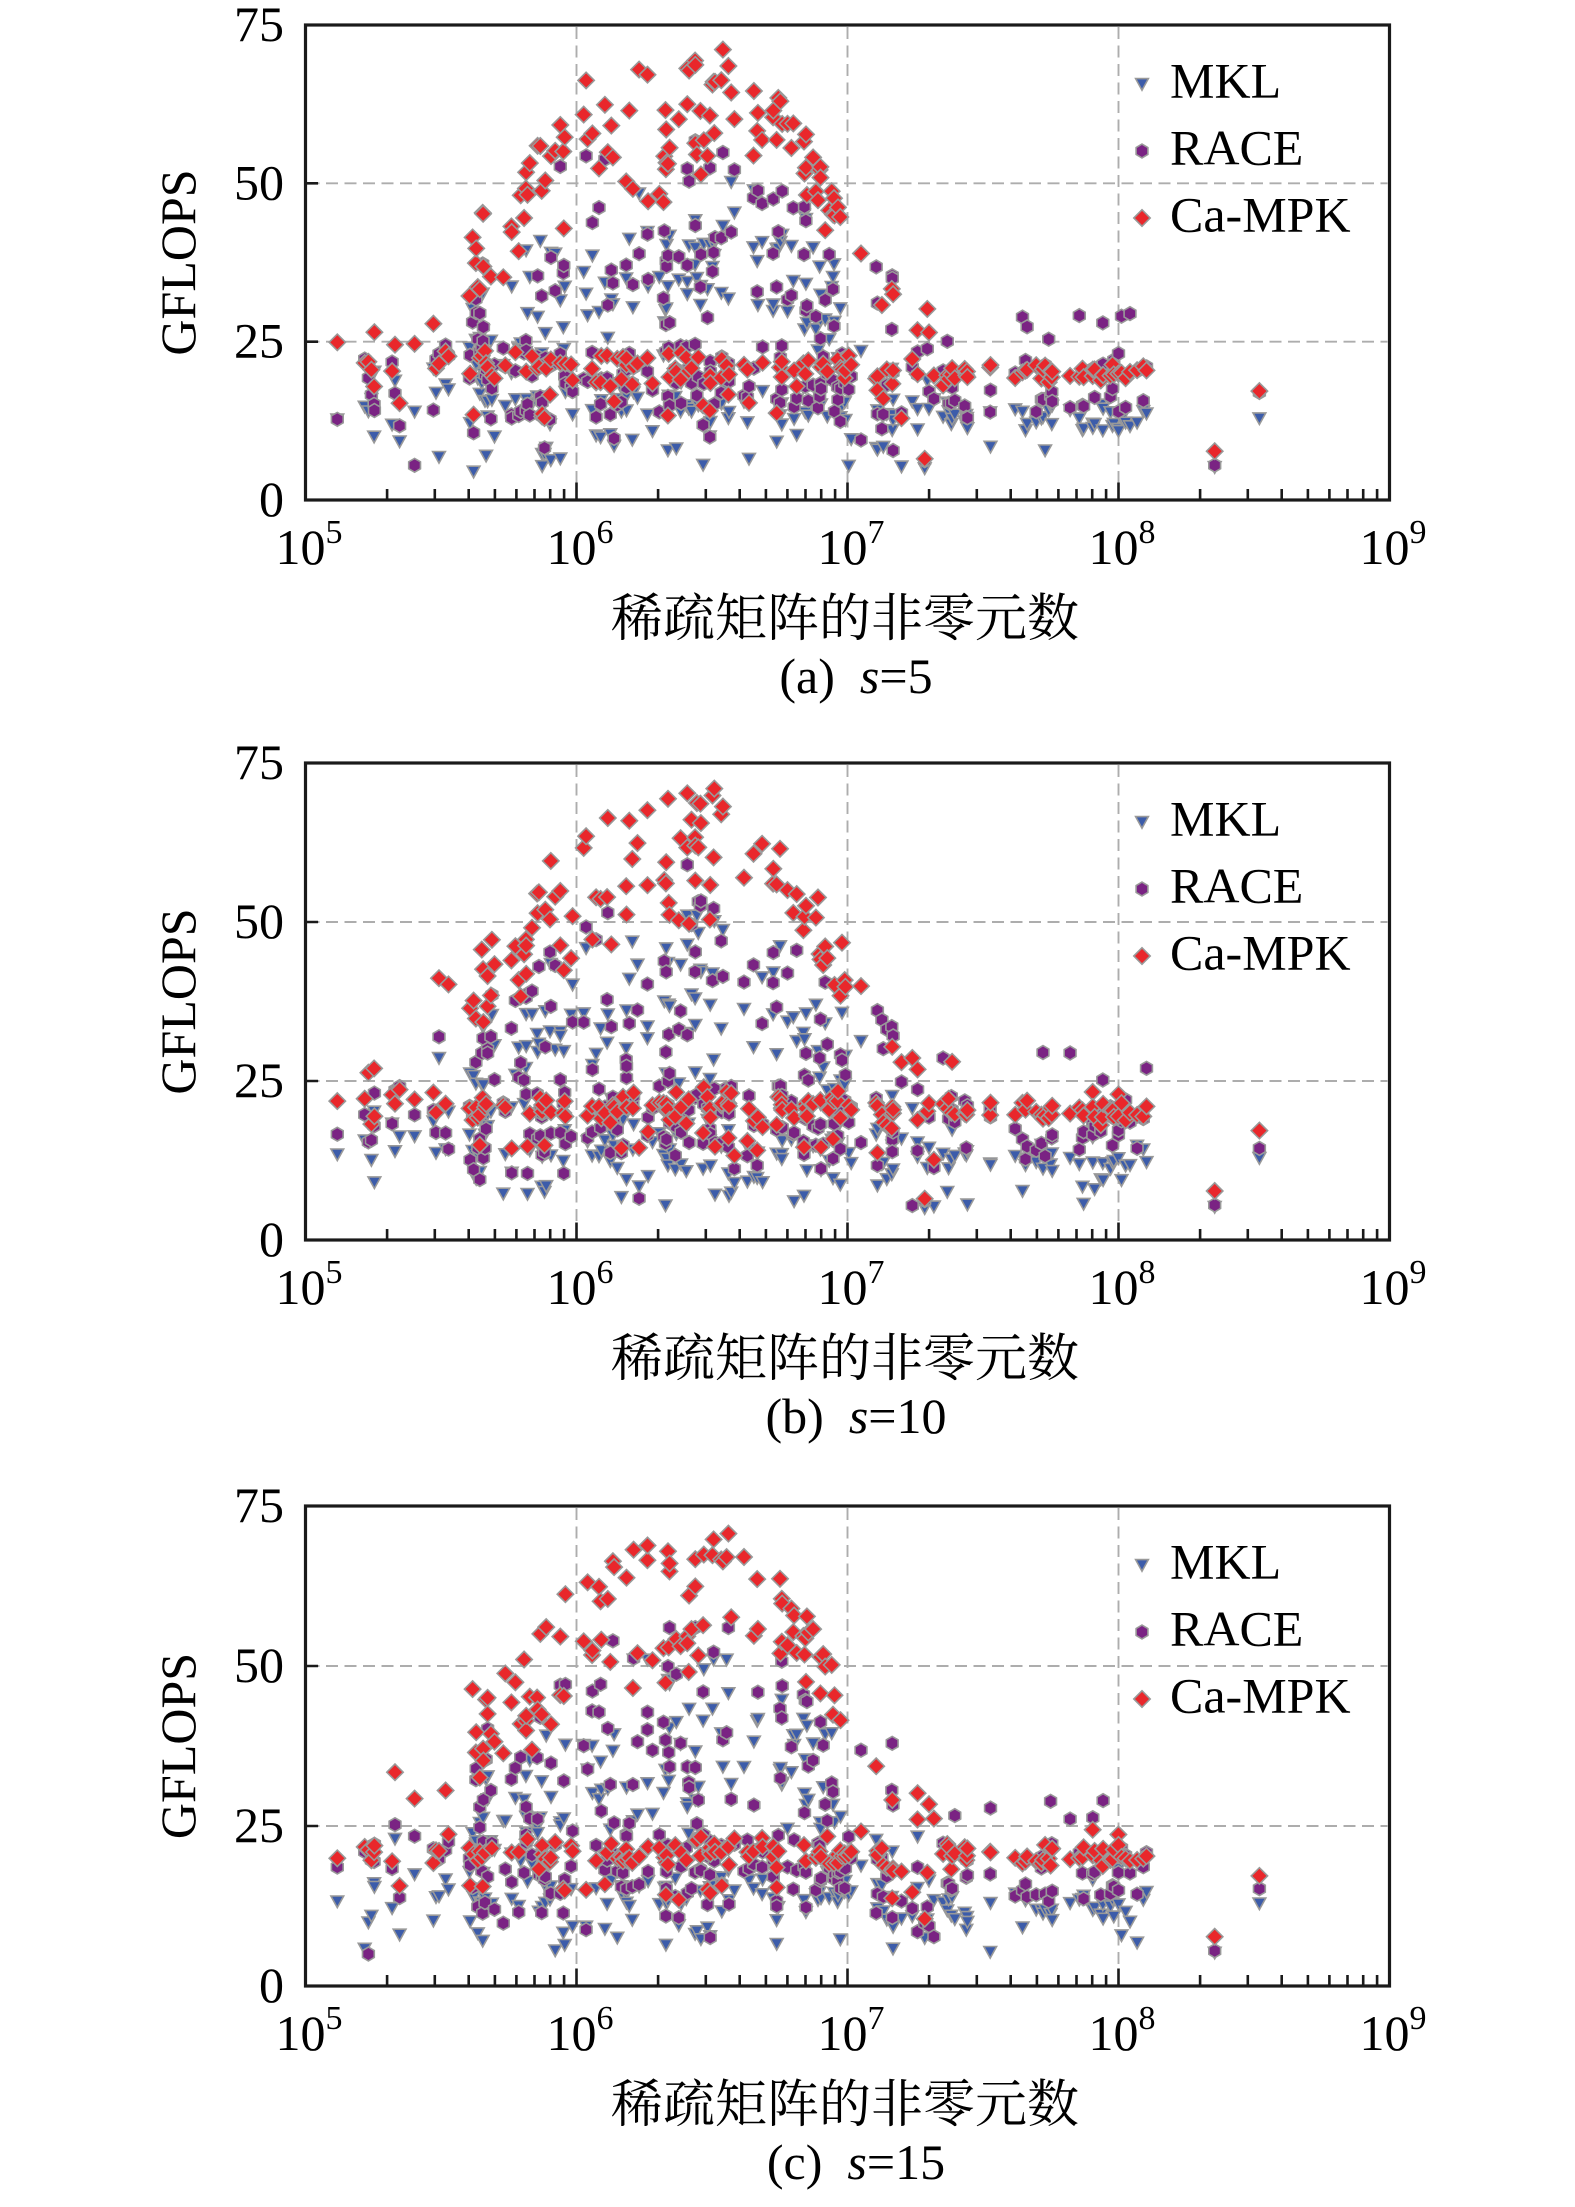 The image size is (1575, 2207). I want to click on svg-text: (b) s=10, so click(856, 1416).